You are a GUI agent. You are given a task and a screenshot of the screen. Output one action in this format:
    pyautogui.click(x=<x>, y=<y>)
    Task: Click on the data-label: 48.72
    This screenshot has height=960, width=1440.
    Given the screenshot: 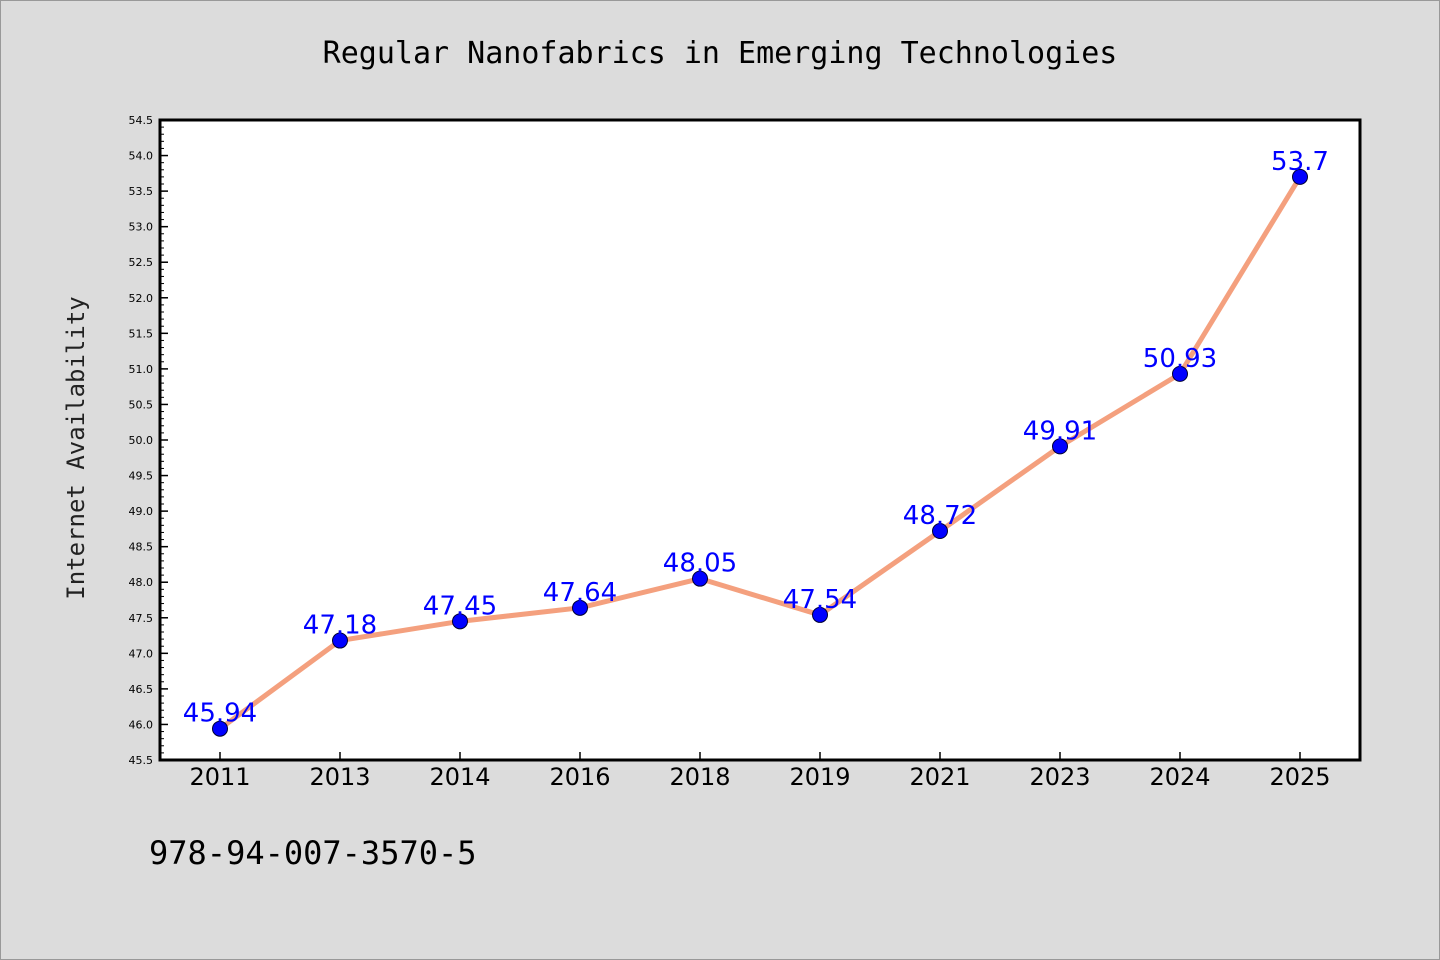 What is the action you would take?
    pyautogui.click(x=940, y=516)
    